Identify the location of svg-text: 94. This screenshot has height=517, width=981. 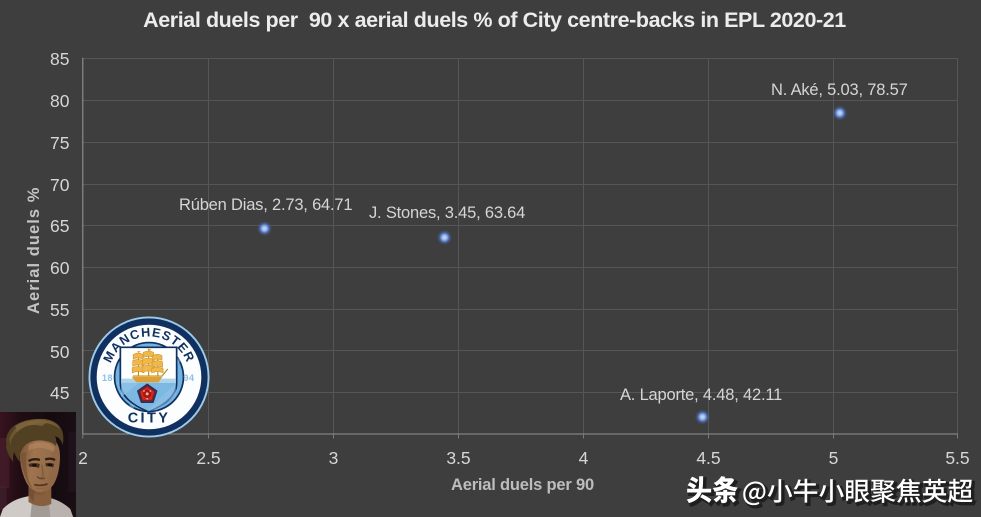
(188, 378).